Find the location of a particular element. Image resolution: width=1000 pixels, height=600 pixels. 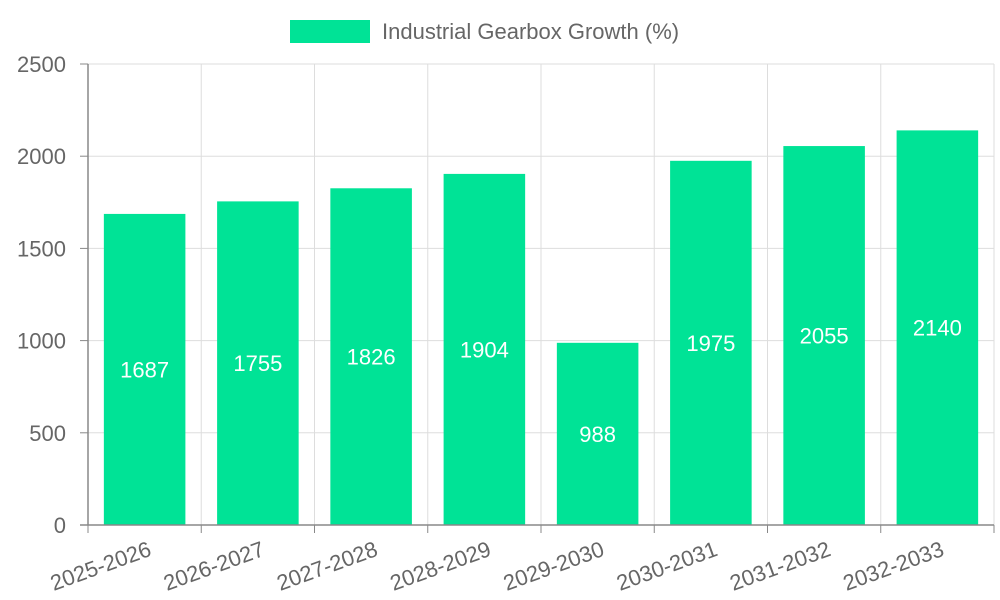

legend-label: Industrial Gearbox Growth (%) is located at coordinates (530, 31).